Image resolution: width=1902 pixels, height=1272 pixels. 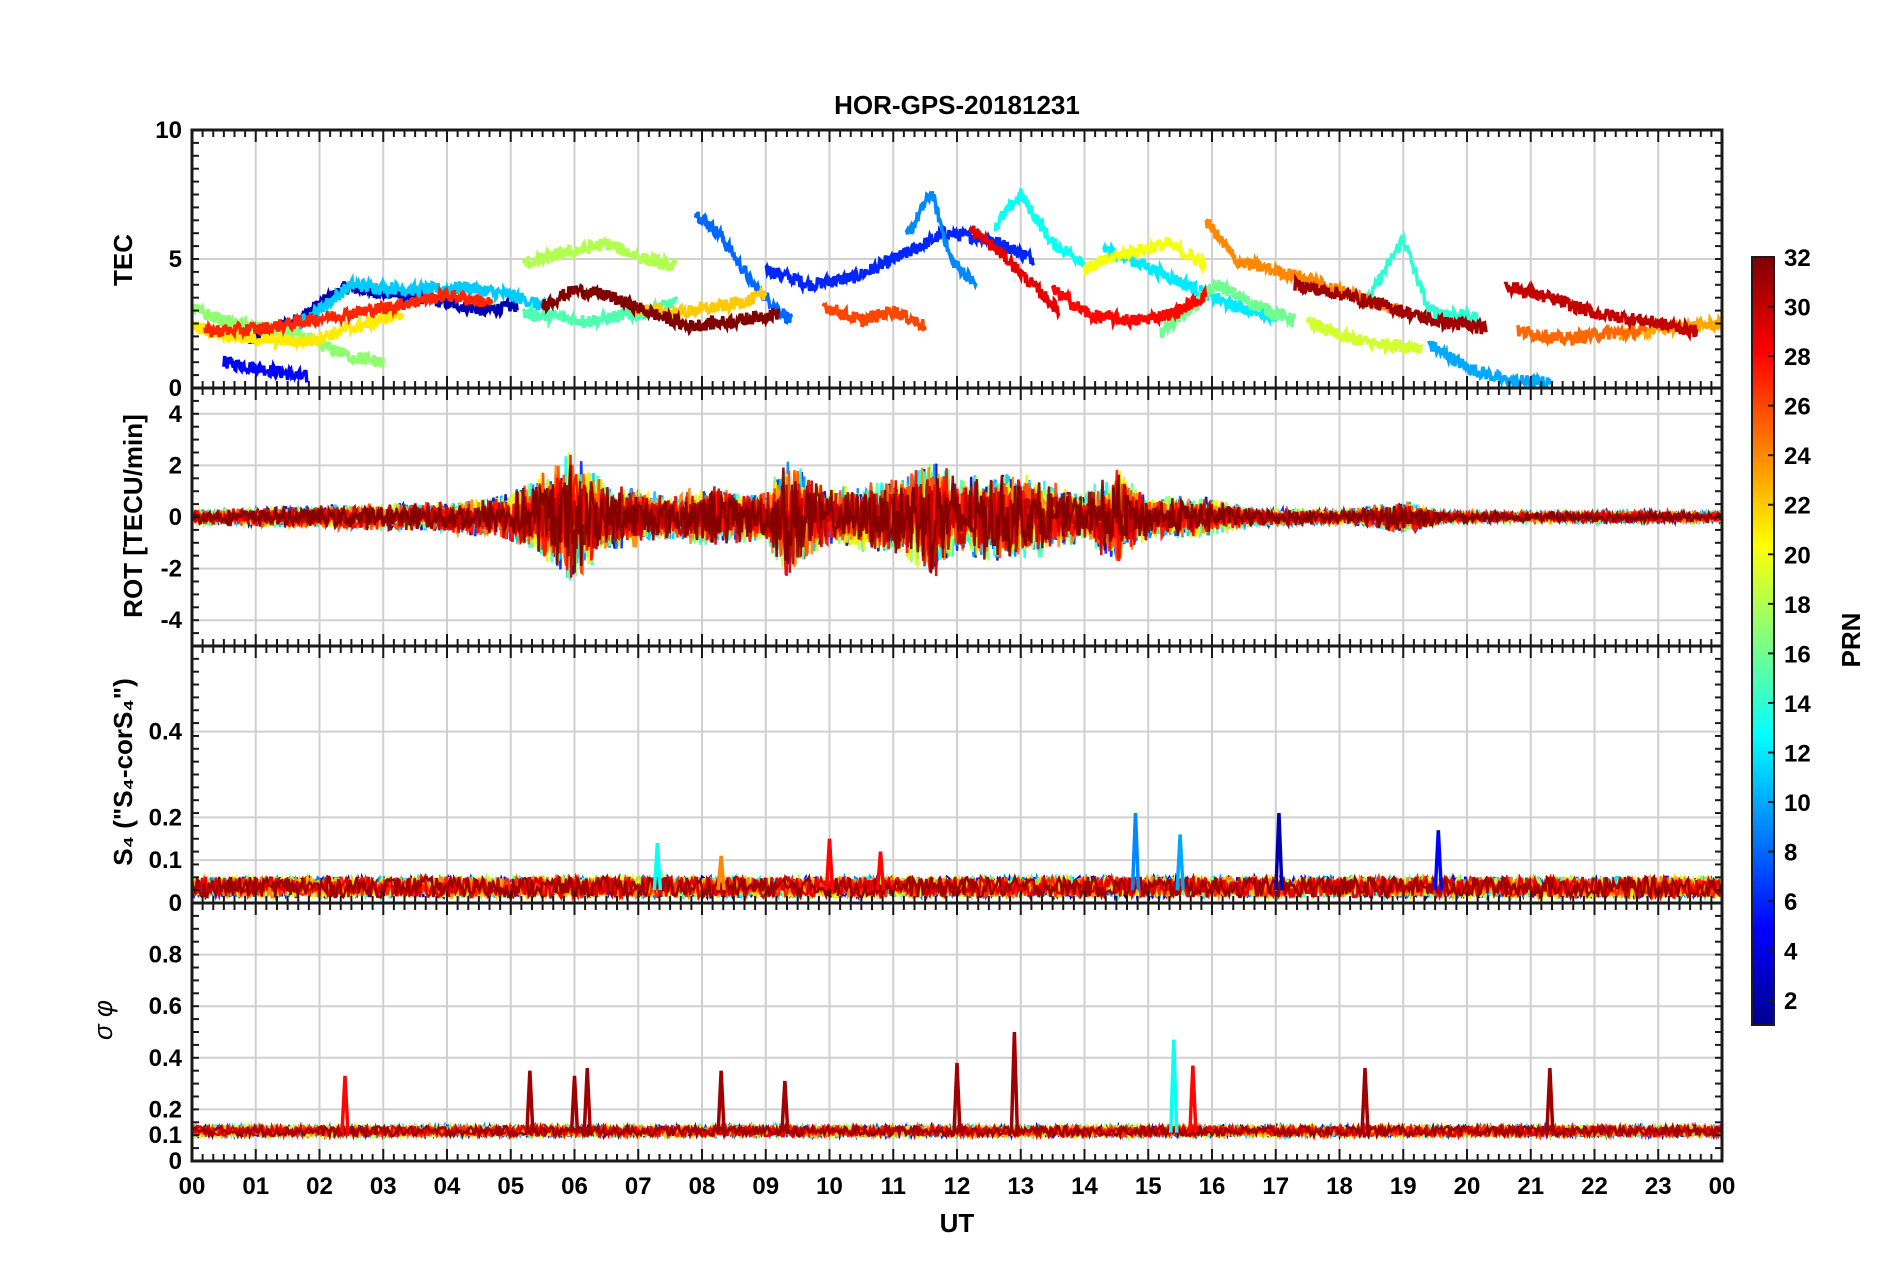 What do you see at coordinates (1797, 555) in the screenshot?
I see `colorbar-tick-label: 20` at bounding box center [1797, 555].